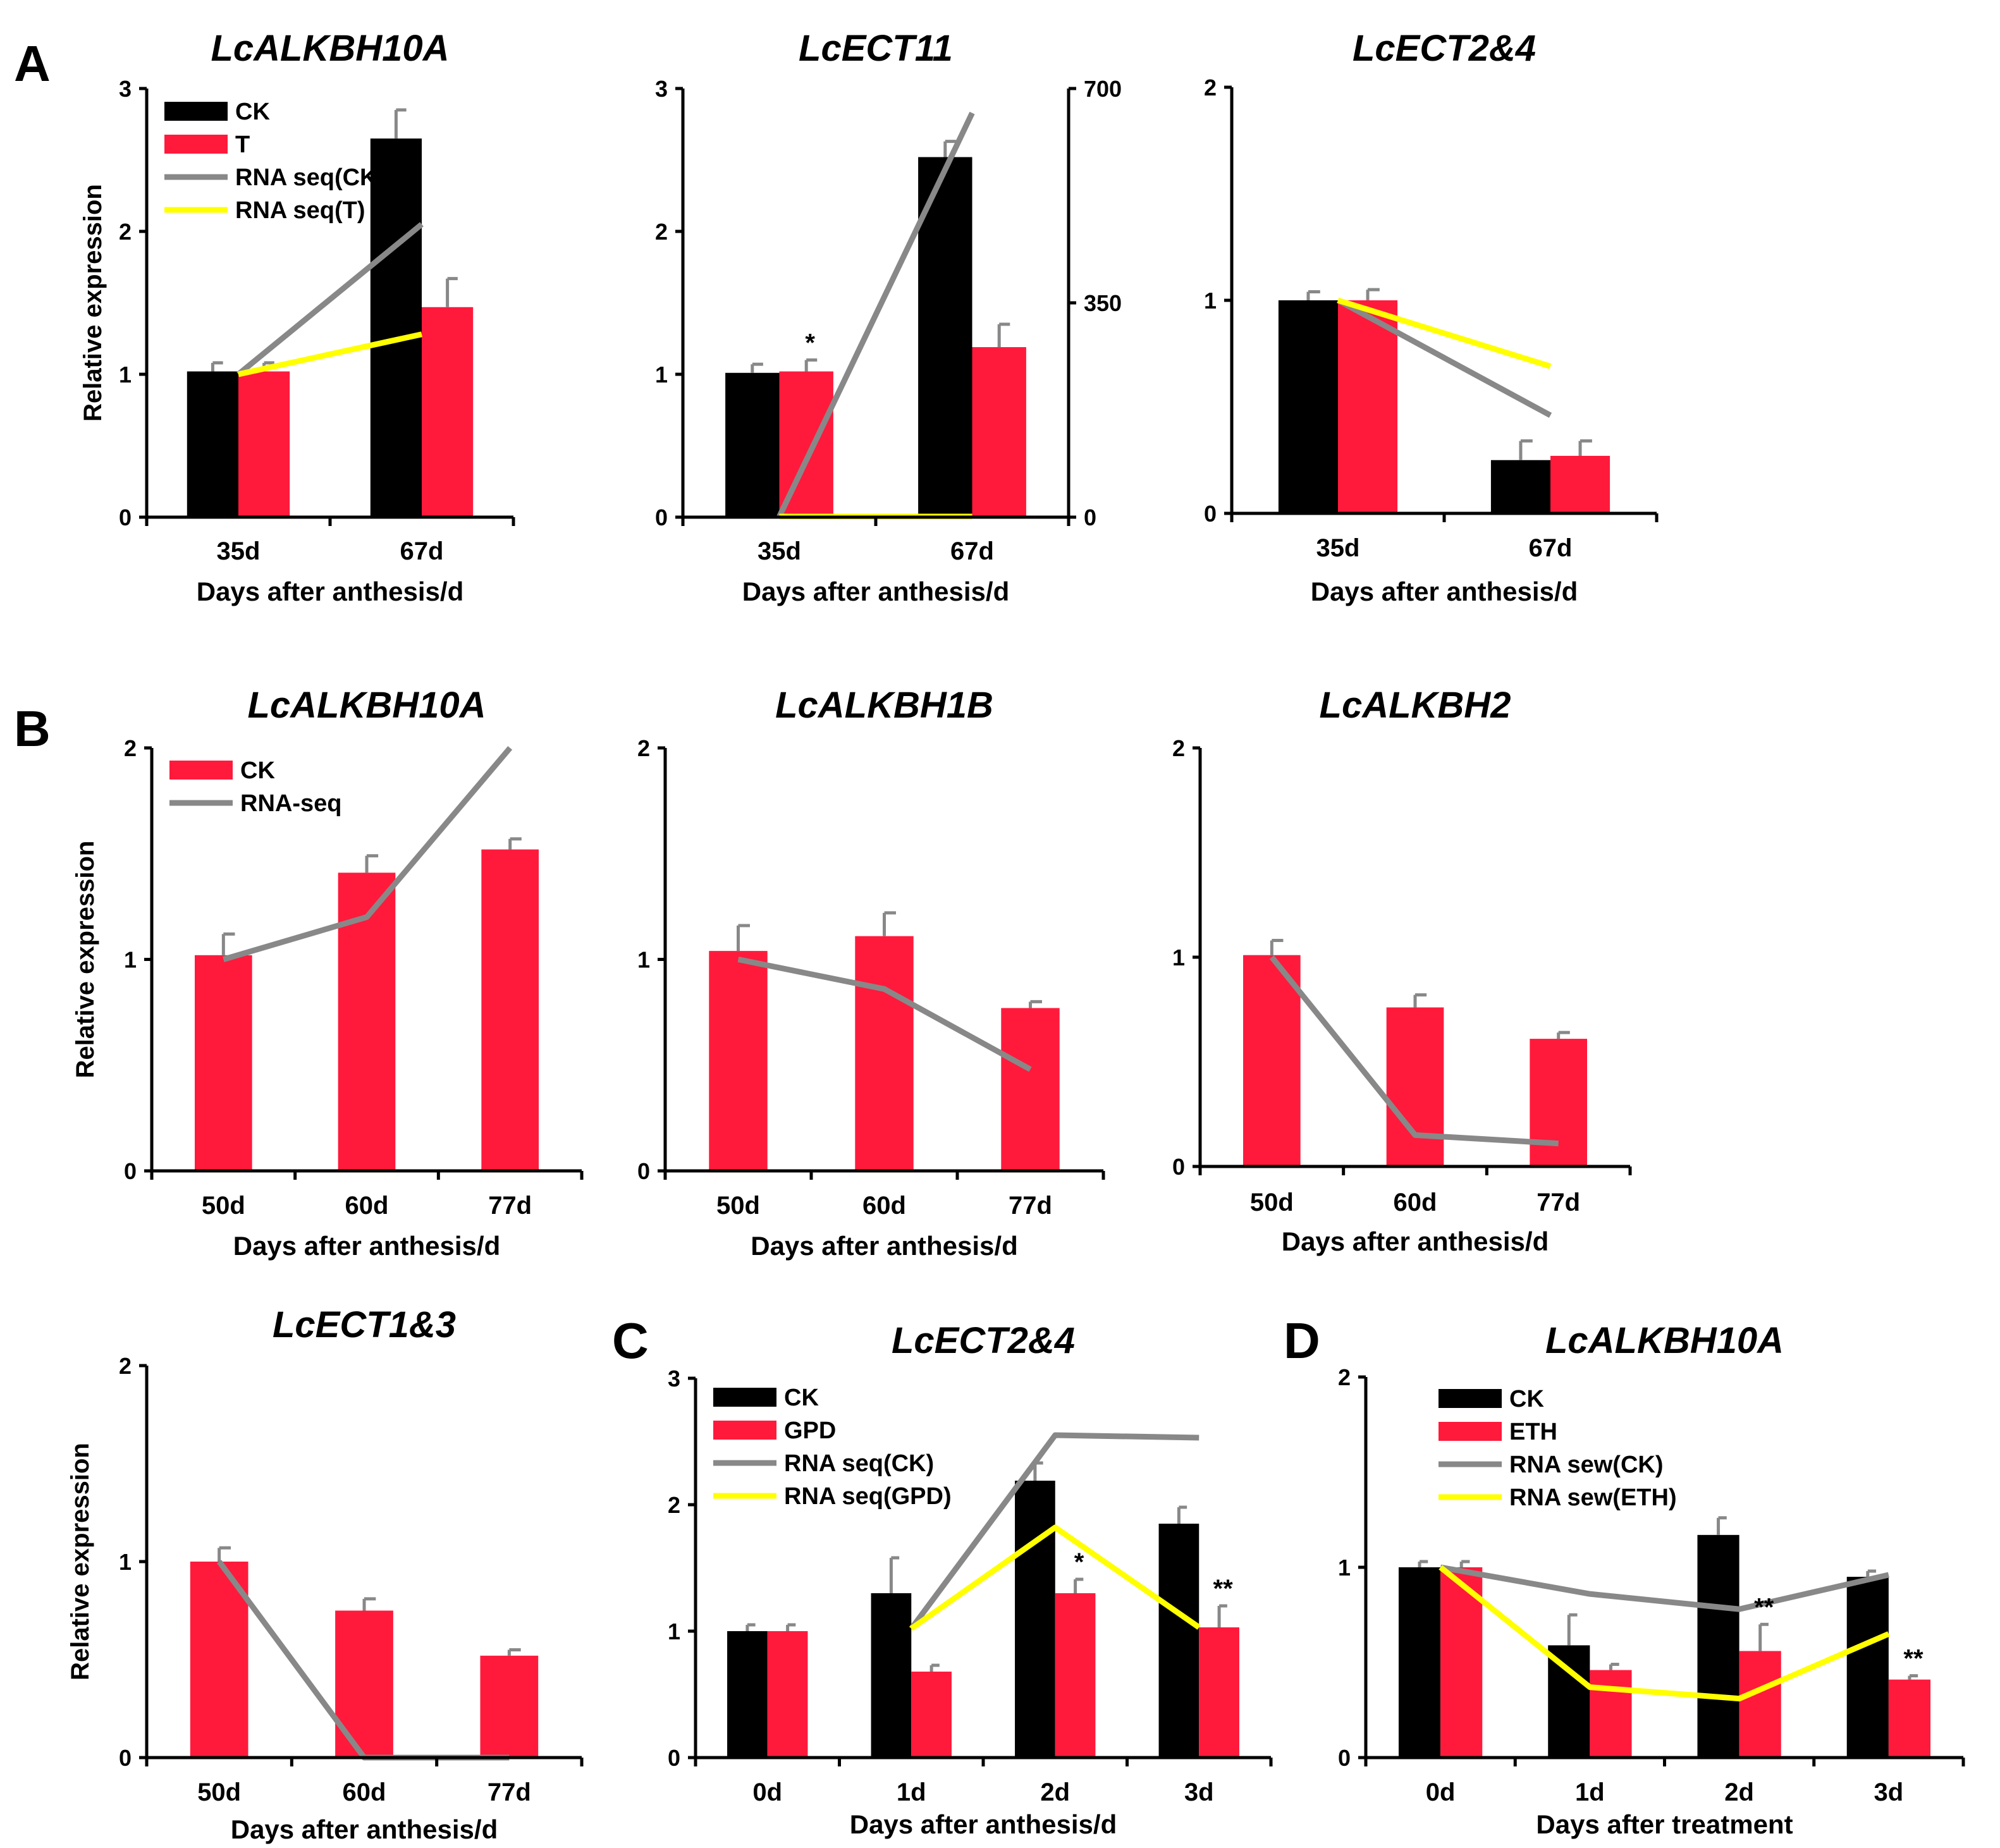 This screenshot has height=1848, width=2000. I want to click on significance-mark: *, so click(810, 343).